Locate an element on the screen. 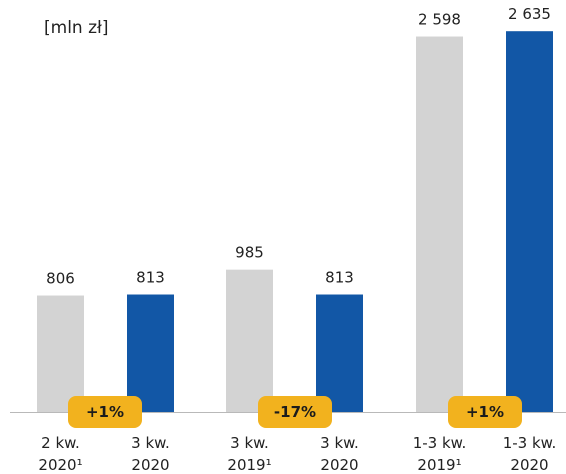  category-label-line1-5: 1-3 kw. is located at coordinates (440, 443).